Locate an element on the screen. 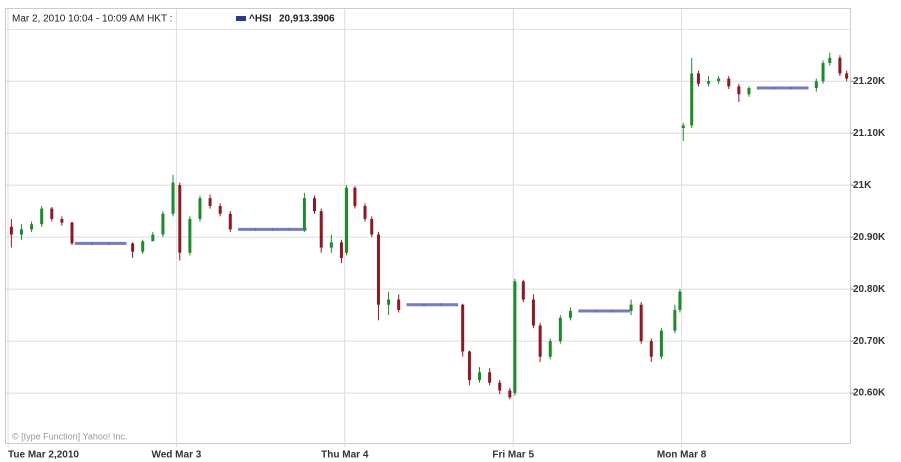  y-tick-label: 20.90K is located at coordinates (869, 237).